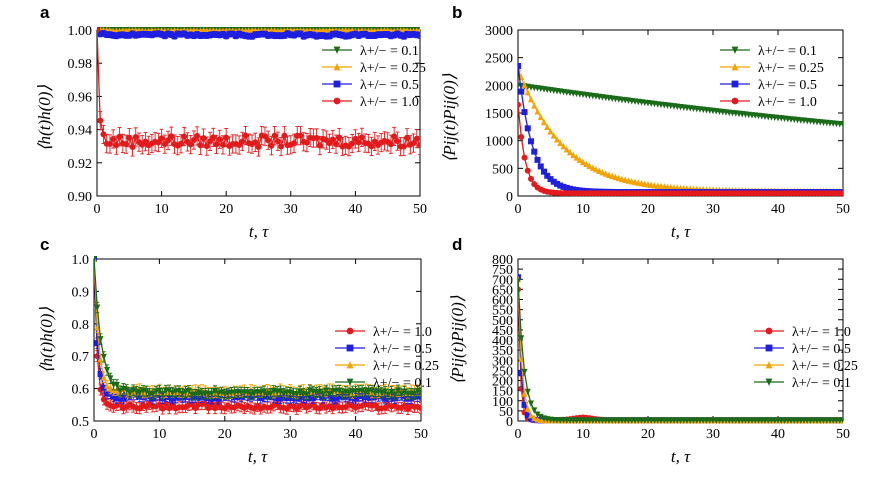 The image size is (872, 491). What do you see at coordinates (499, 59) in the screenshot?
I see `y-tick-label: 2500` at bounding box center [499, 59].